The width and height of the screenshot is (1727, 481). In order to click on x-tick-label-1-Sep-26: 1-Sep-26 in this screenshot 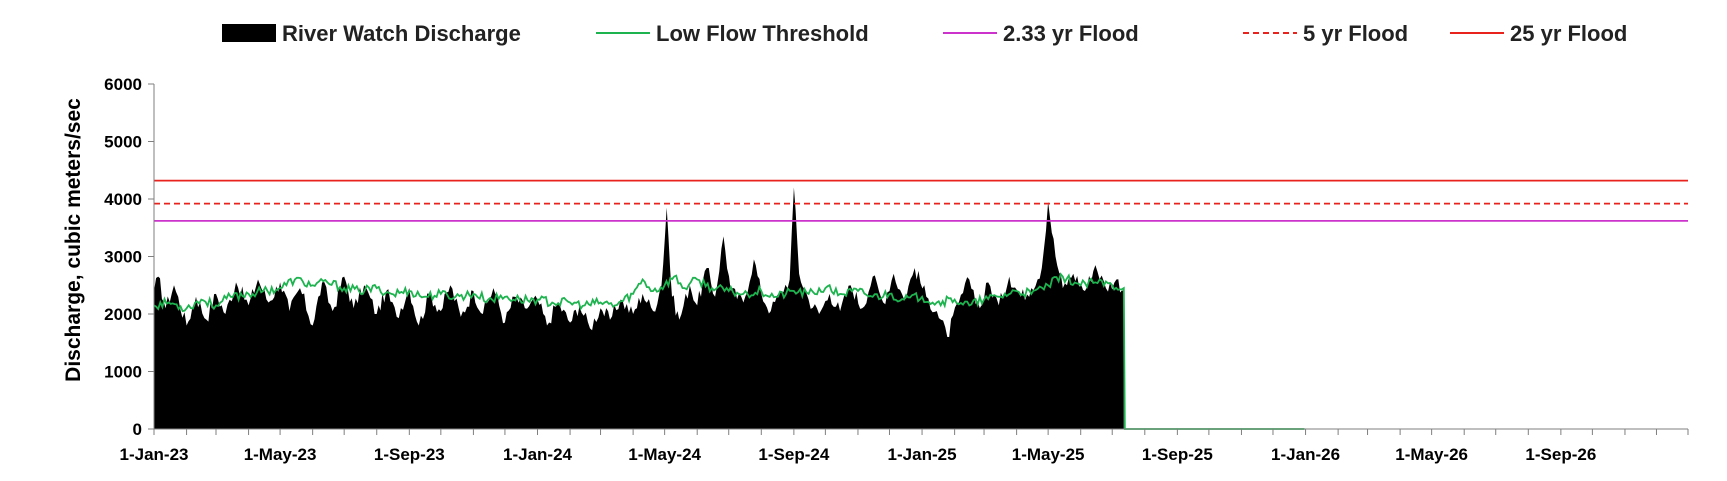, I will do `click(1560, 454)`.